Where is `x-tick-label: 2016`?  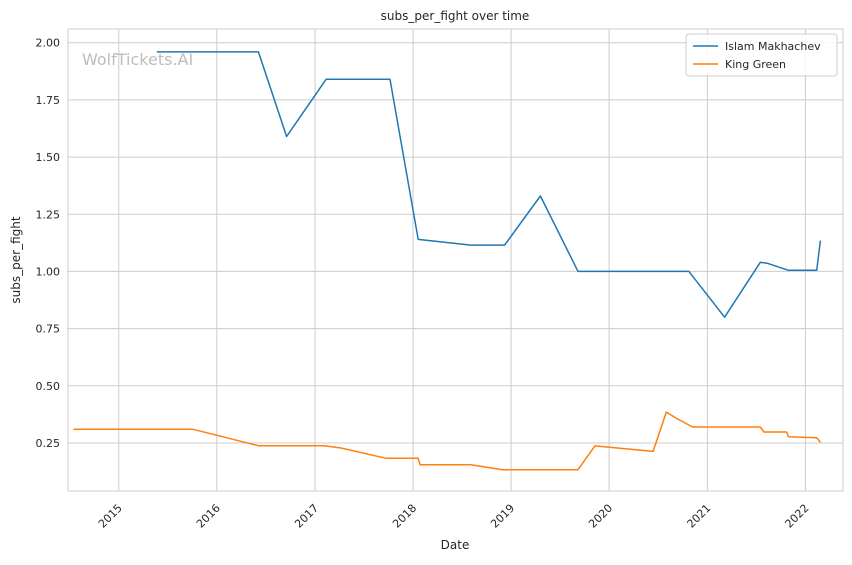 x-tick-label: 2016 is located at coordinates (208, 516).